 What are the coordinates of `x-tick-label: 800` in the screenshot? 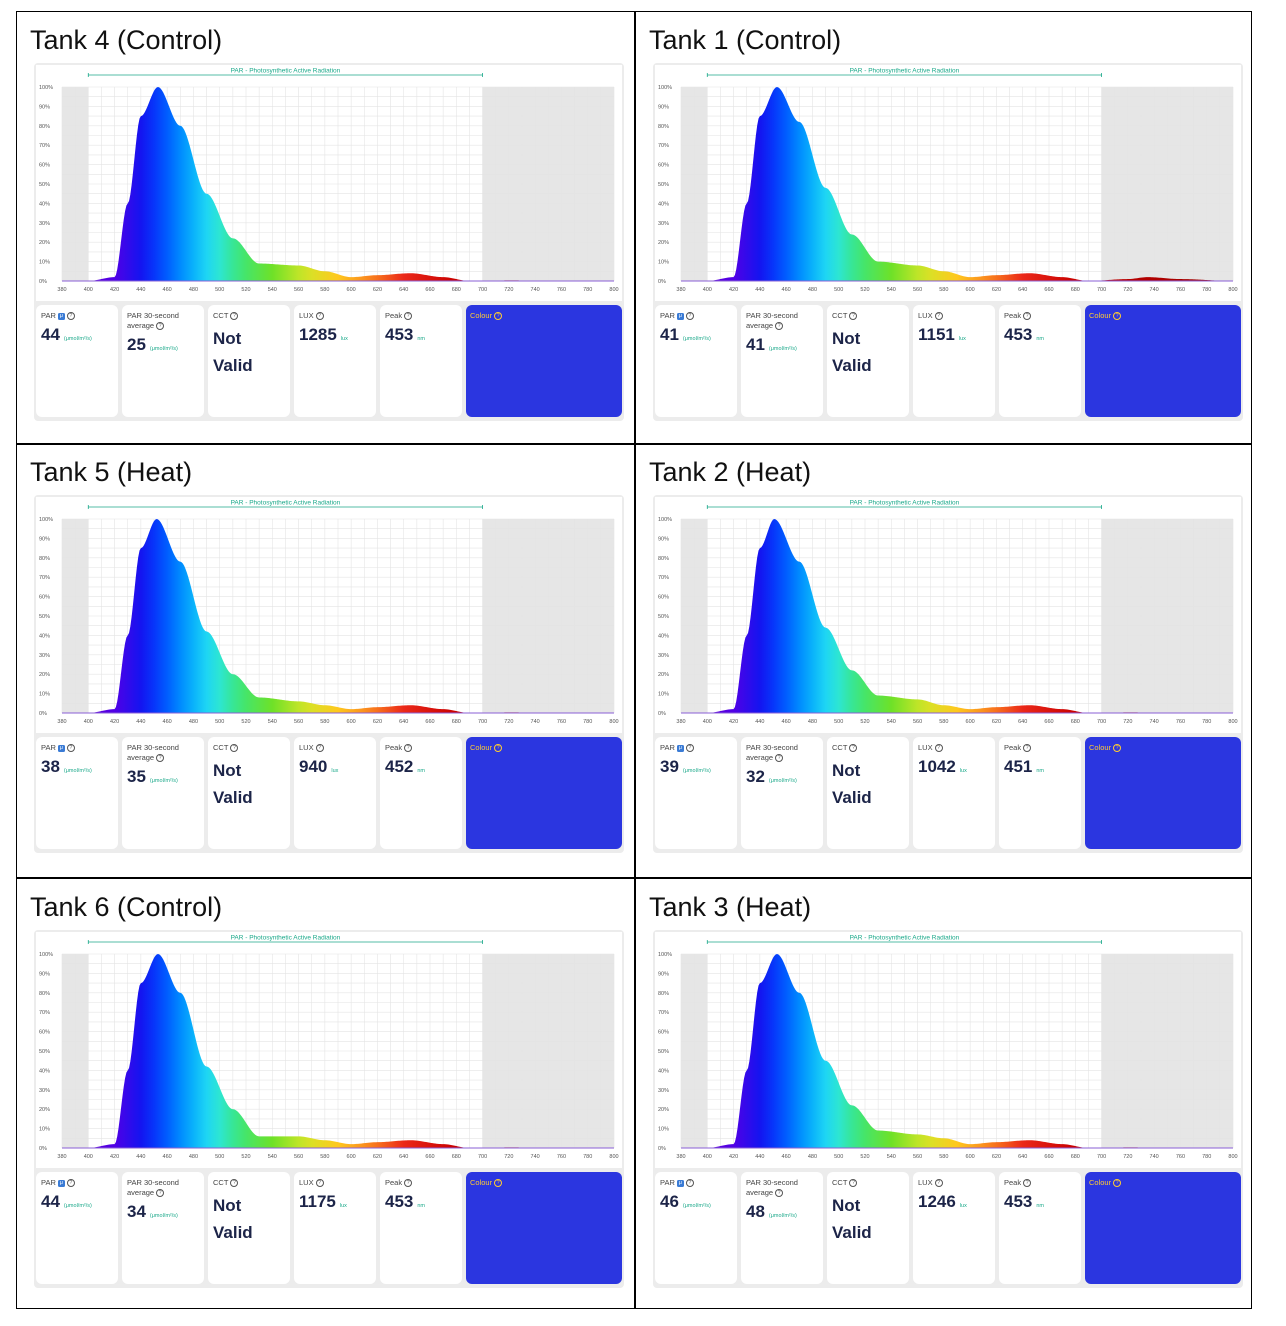 It's located at (613, 290).